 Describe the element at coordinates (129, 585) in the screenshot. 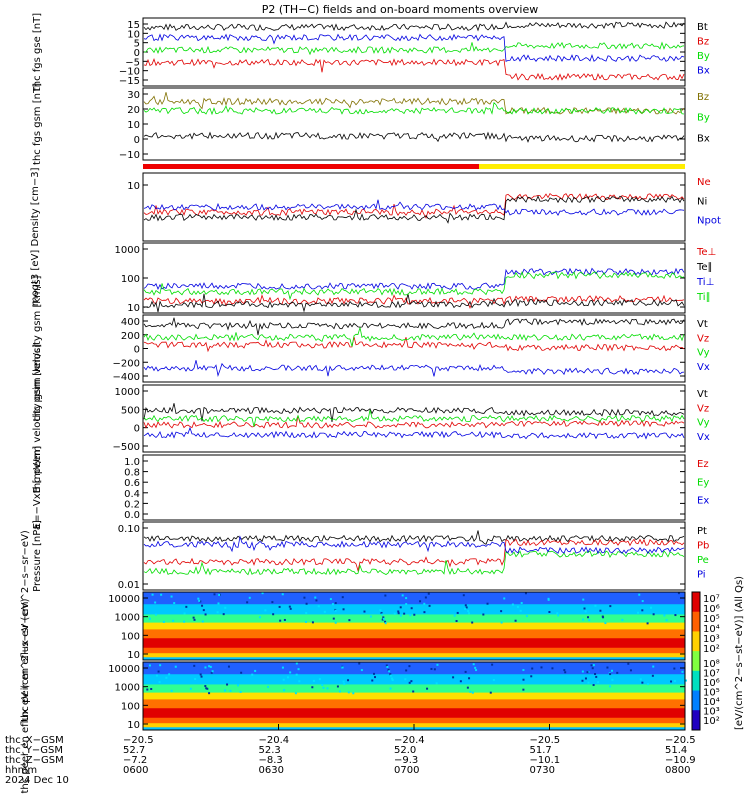

I see `y-tick-label: 0.01` at that location.